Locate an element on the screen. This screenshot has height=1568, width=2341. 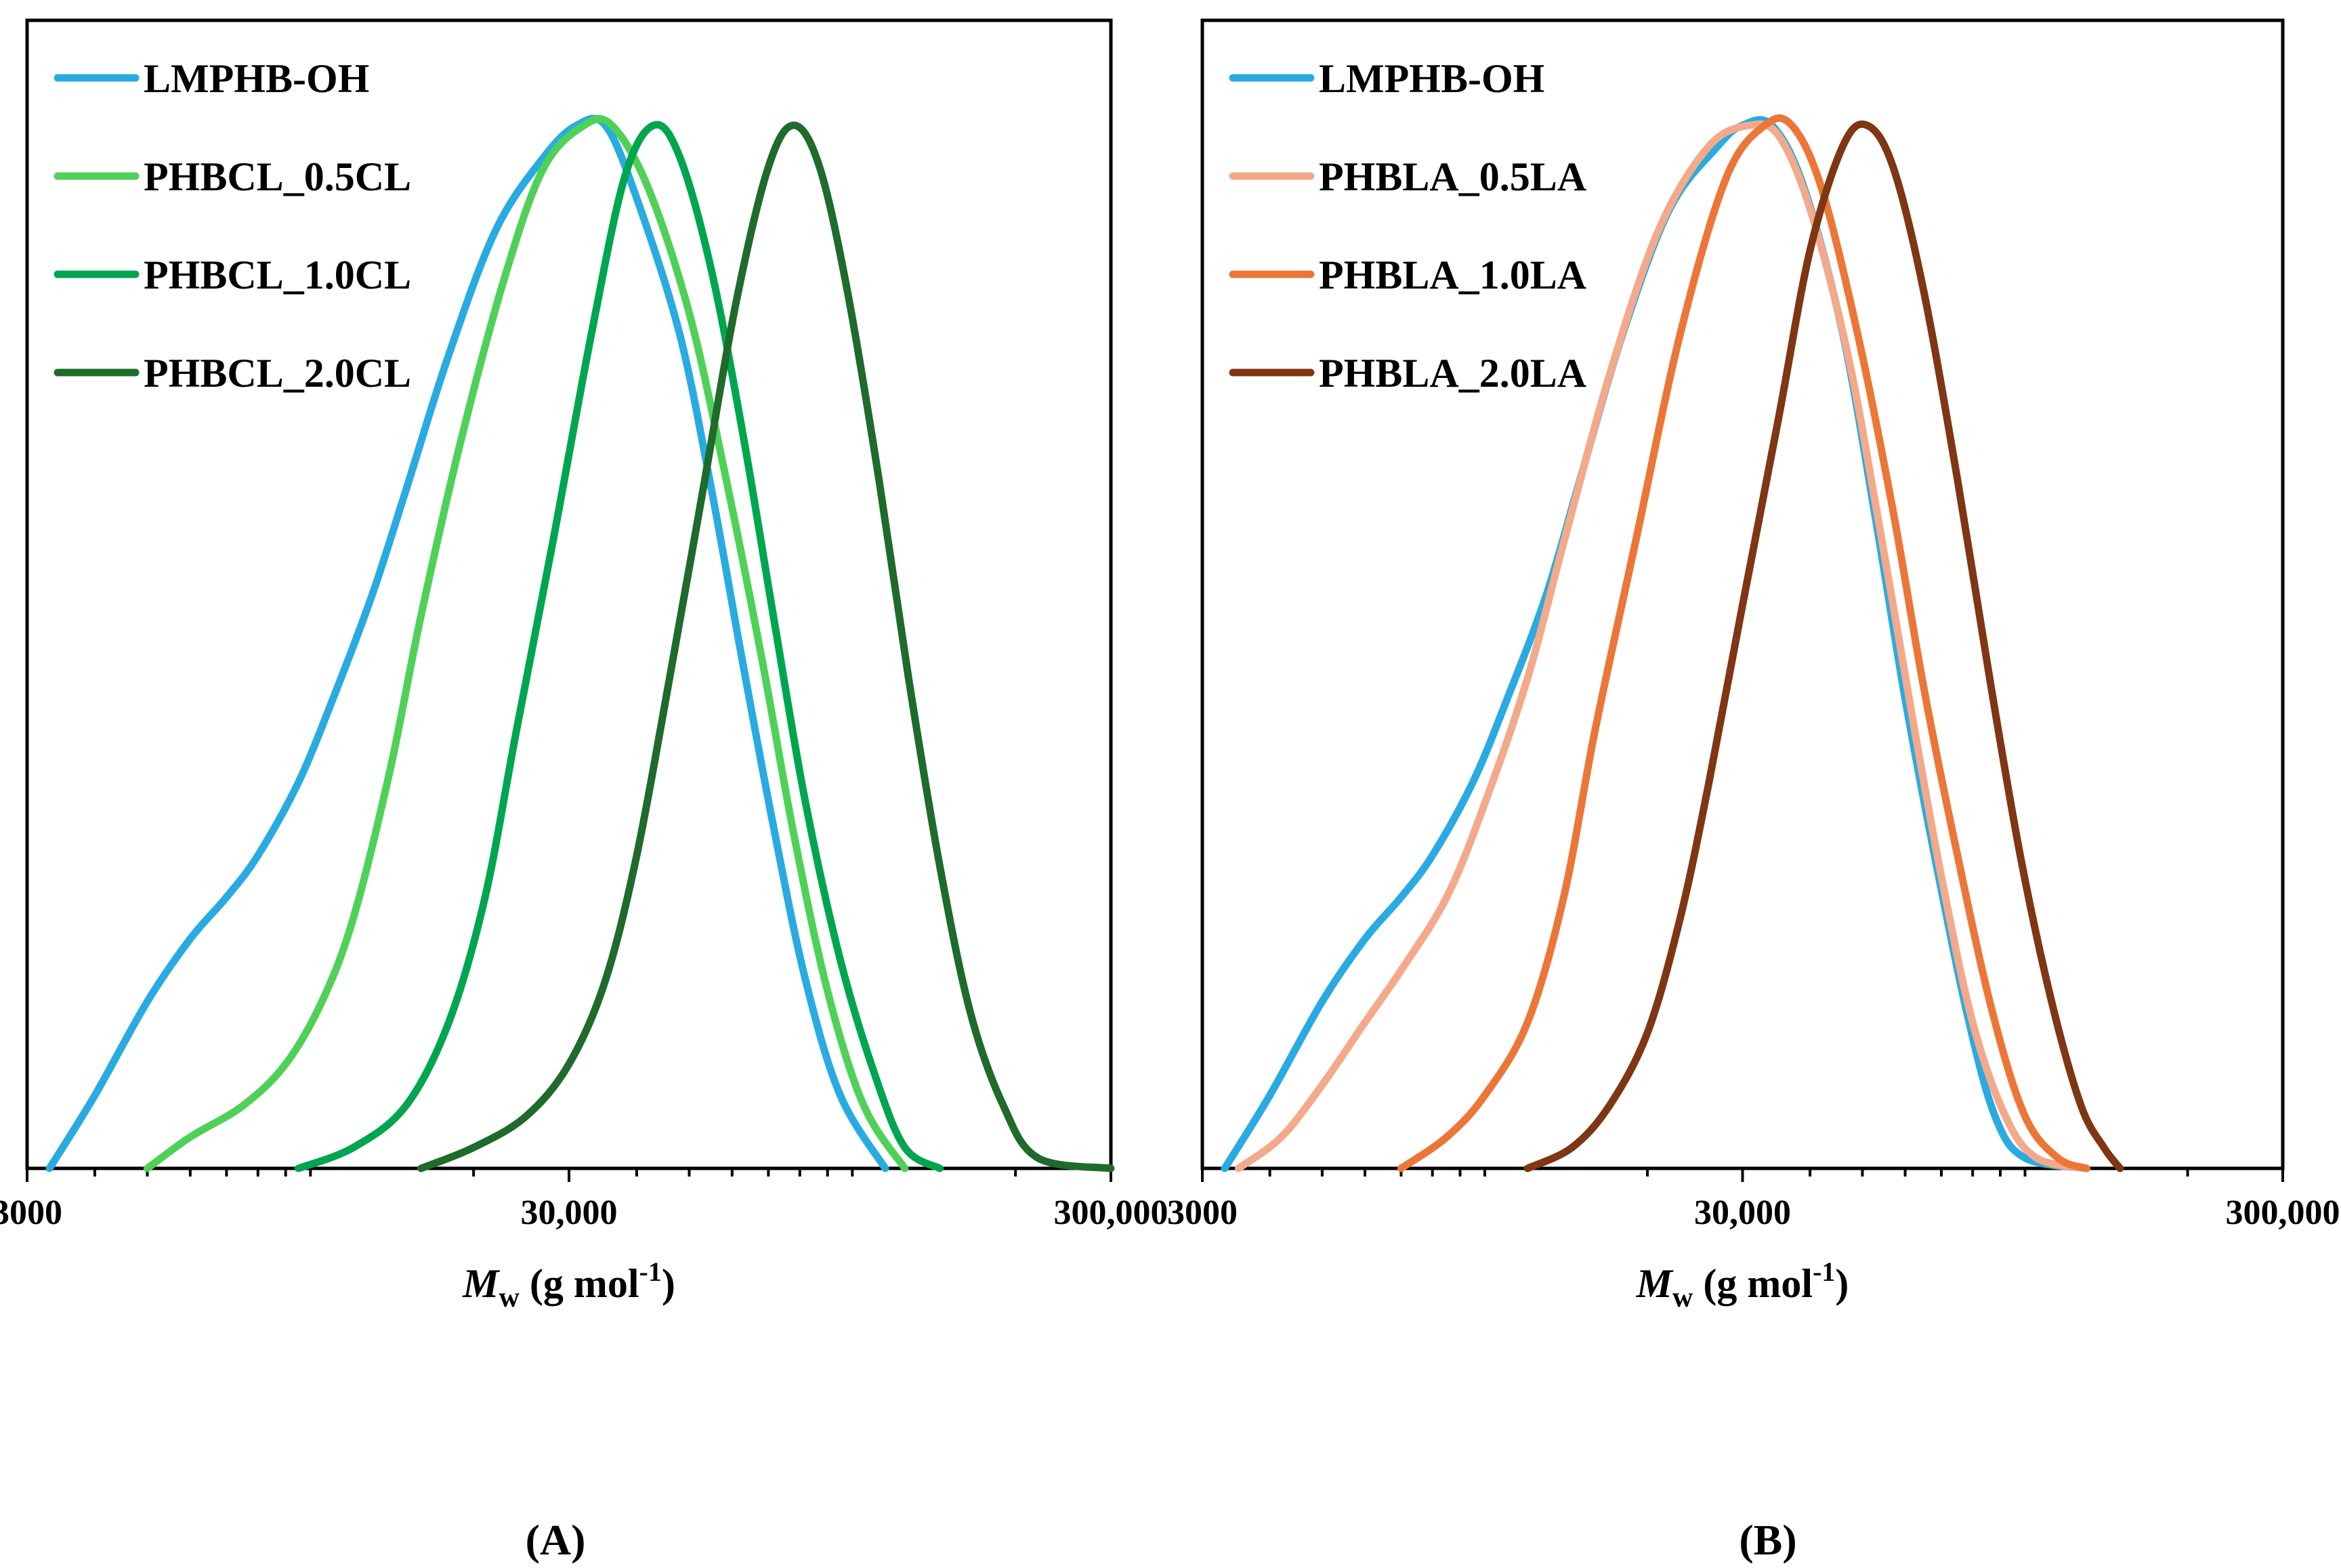
legend-label: PHBLA_0.5LA is located at coordinates (1452, 176).